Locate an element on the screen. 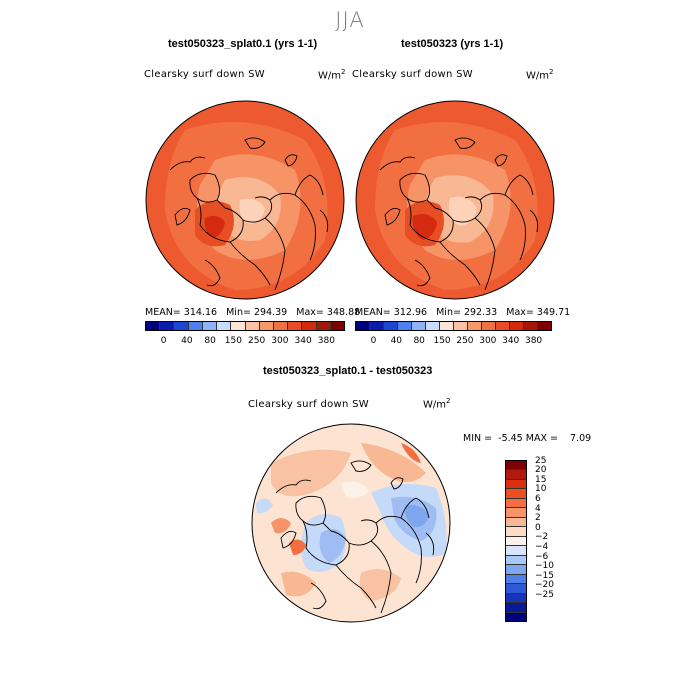  diff-colorbar is located at coordinates (516, 541).